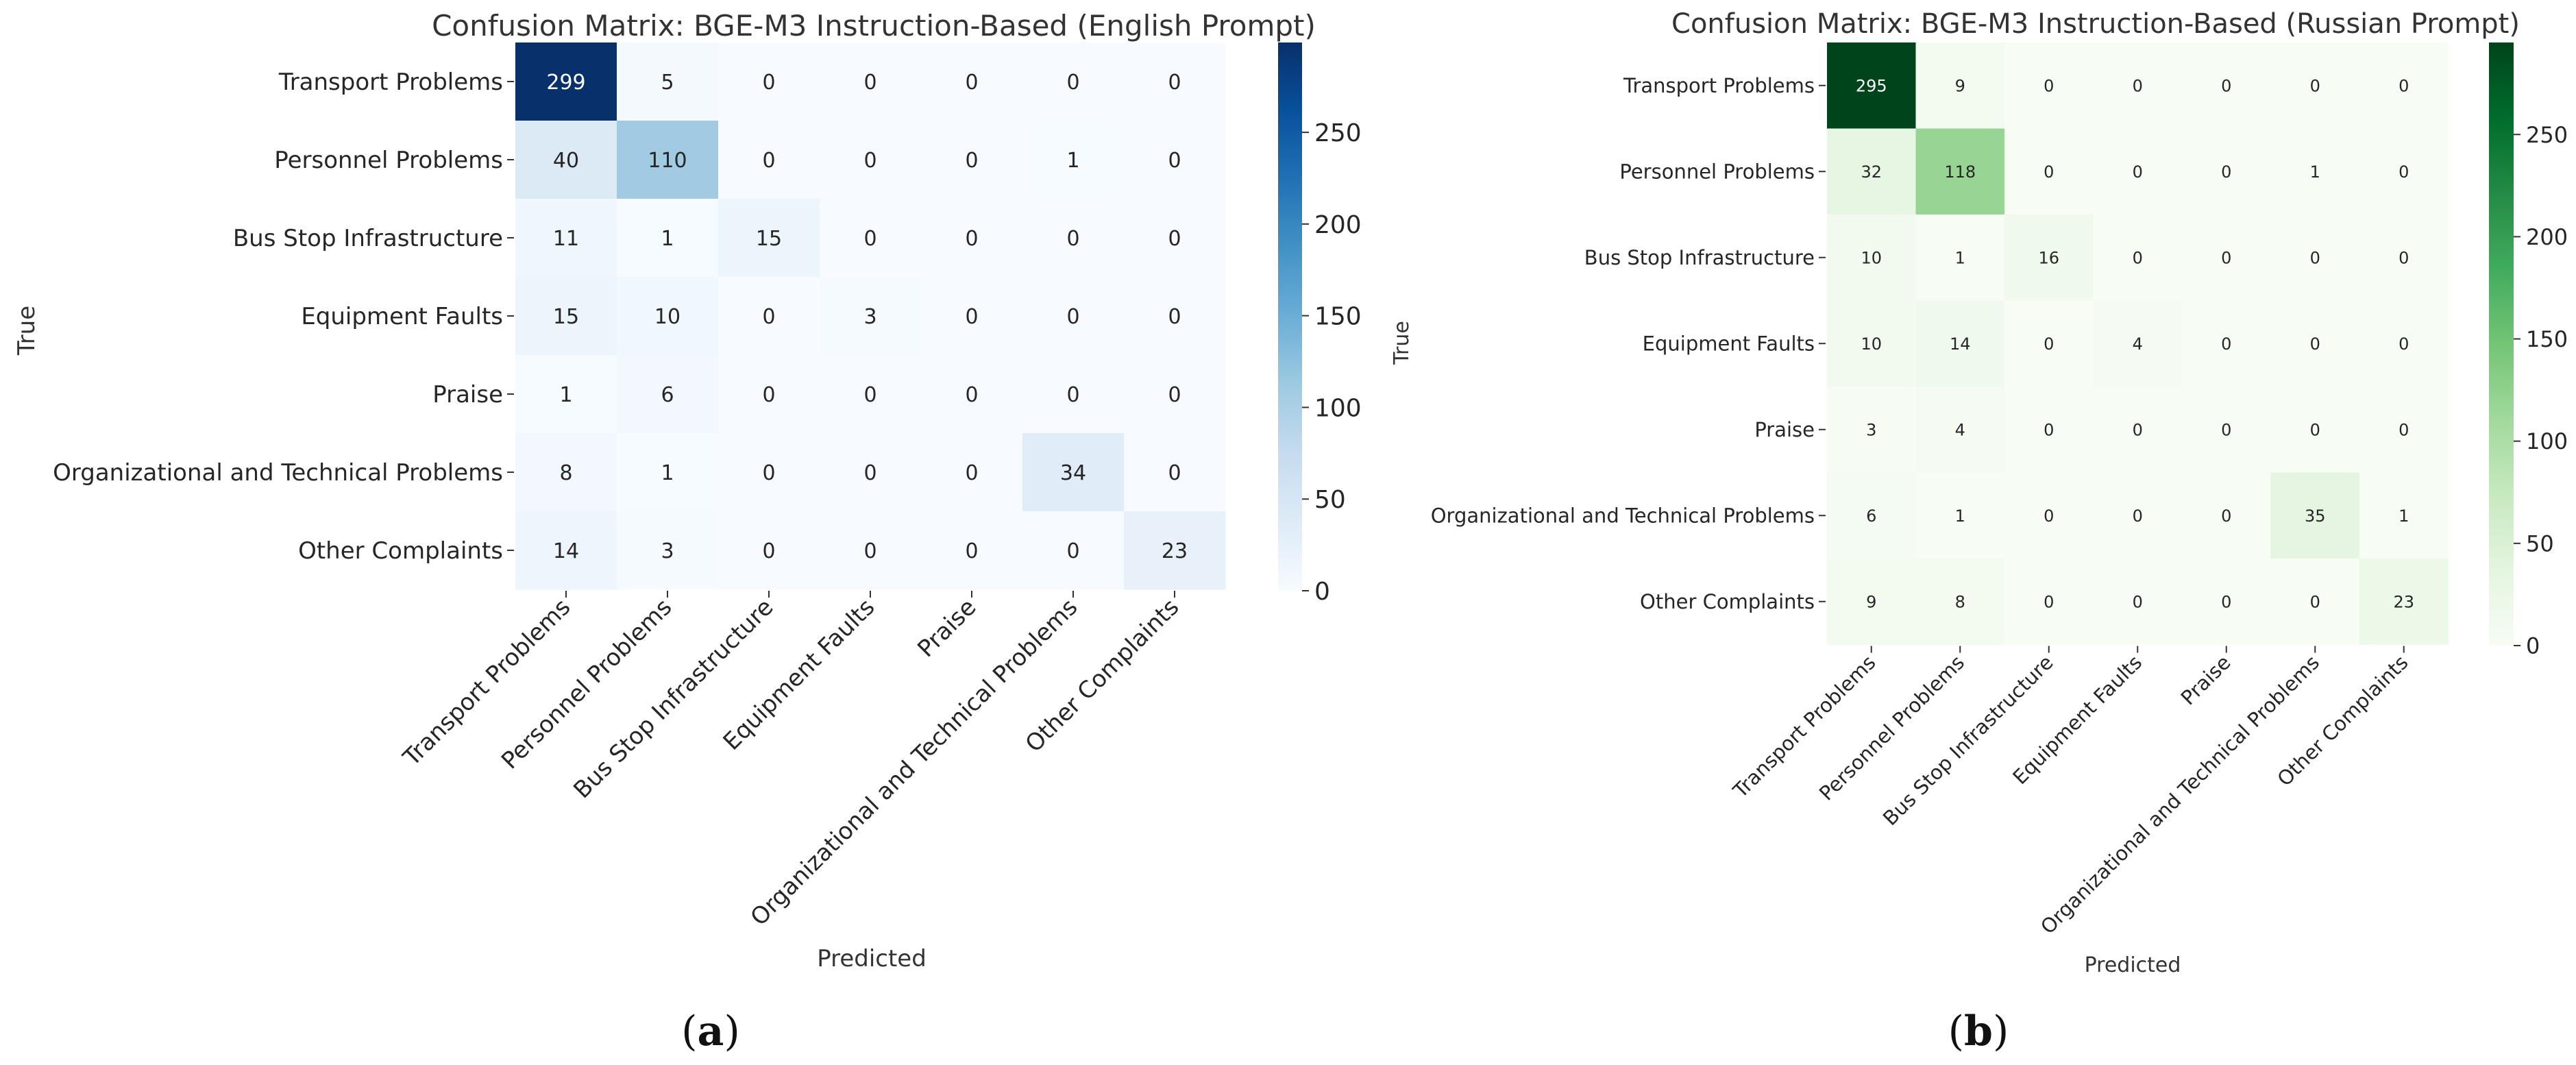 Image resolution: width=2576 pixels, height=1065 pixels. I want to click on x-tick-label: Personnel Problems, so click(1892, 727).